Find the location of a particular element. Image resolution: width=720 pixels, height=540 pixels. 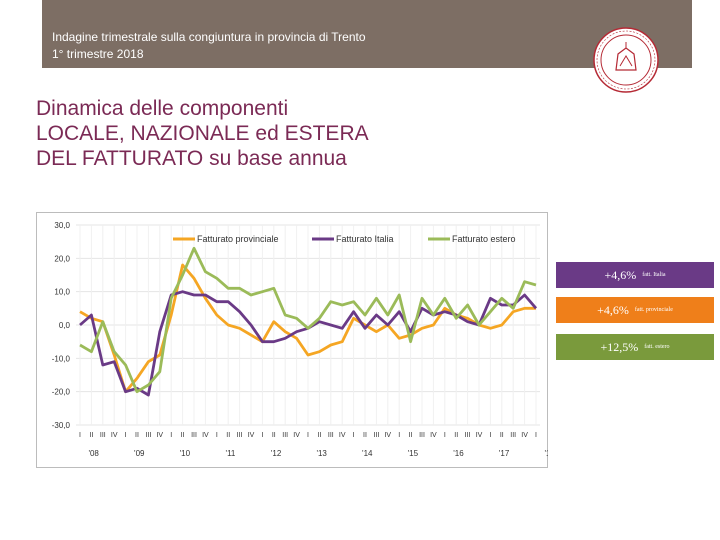

year-label: '12 is located at coordinates (276, 453).